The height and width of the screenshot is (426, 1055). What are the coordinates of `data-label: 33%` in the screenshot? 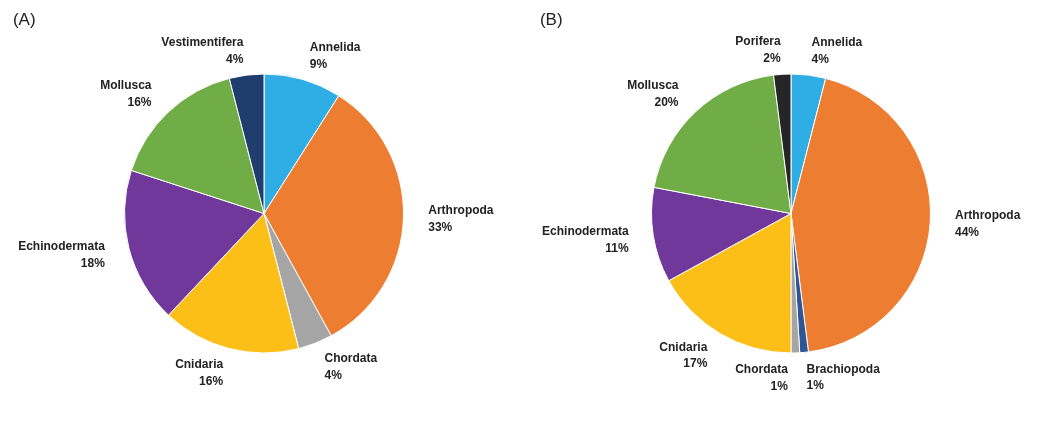 It's located at (440, 227).